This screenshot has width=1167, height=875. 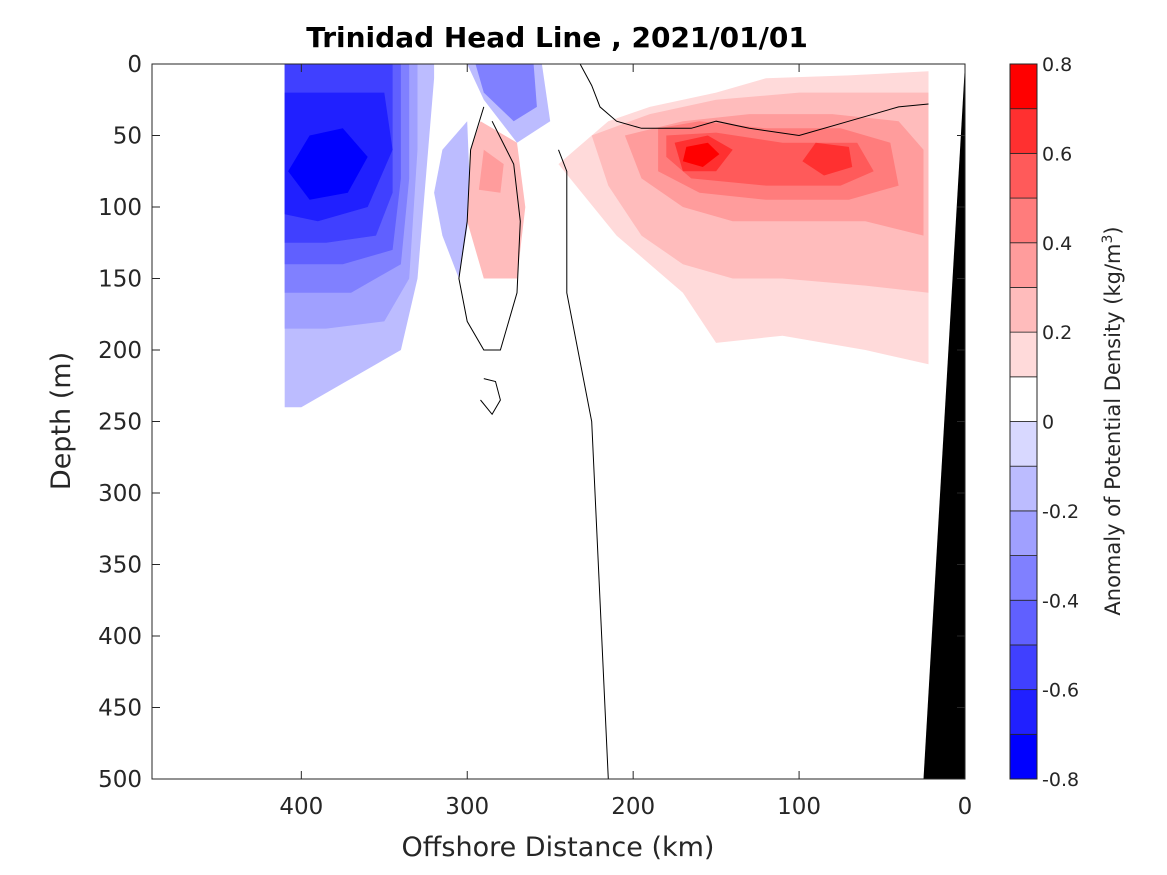 What do you see at coordinates (1057, 333) in the screenshot?
I see `colorbar-tick-label: 0.2` at bounding box center [1057, 333].